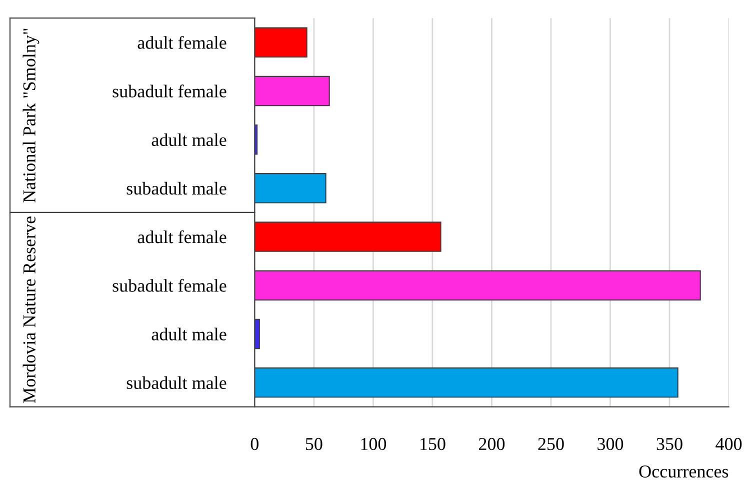  I want to click on x-tick-label: 300, so click(611, 444).